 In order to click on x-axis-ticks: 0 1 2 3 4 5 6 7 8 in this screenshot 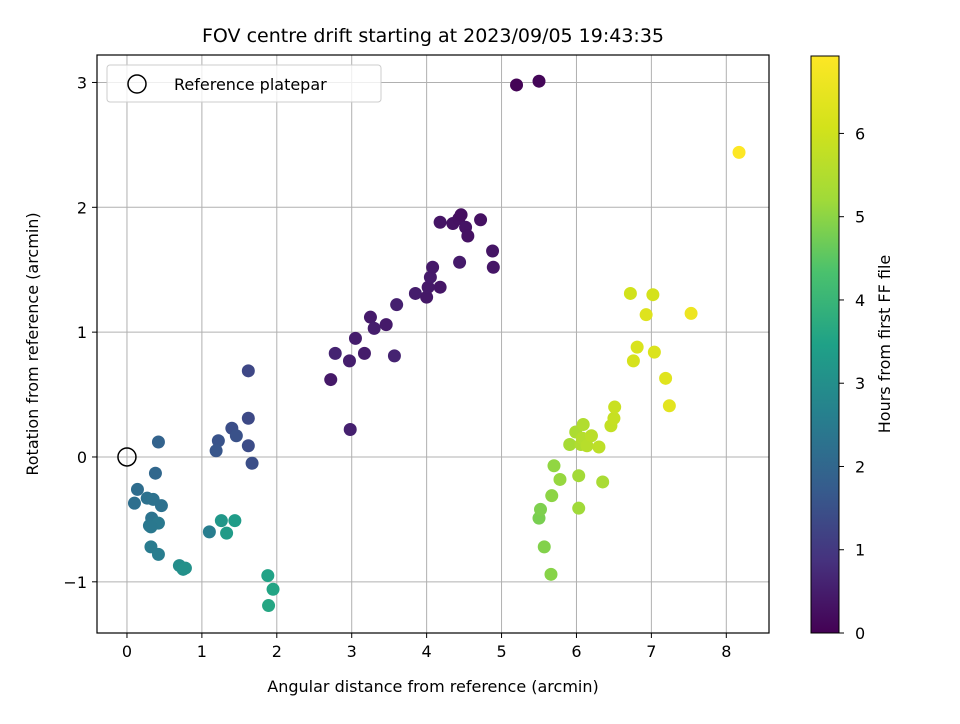, I will do `click(426, 647)`.